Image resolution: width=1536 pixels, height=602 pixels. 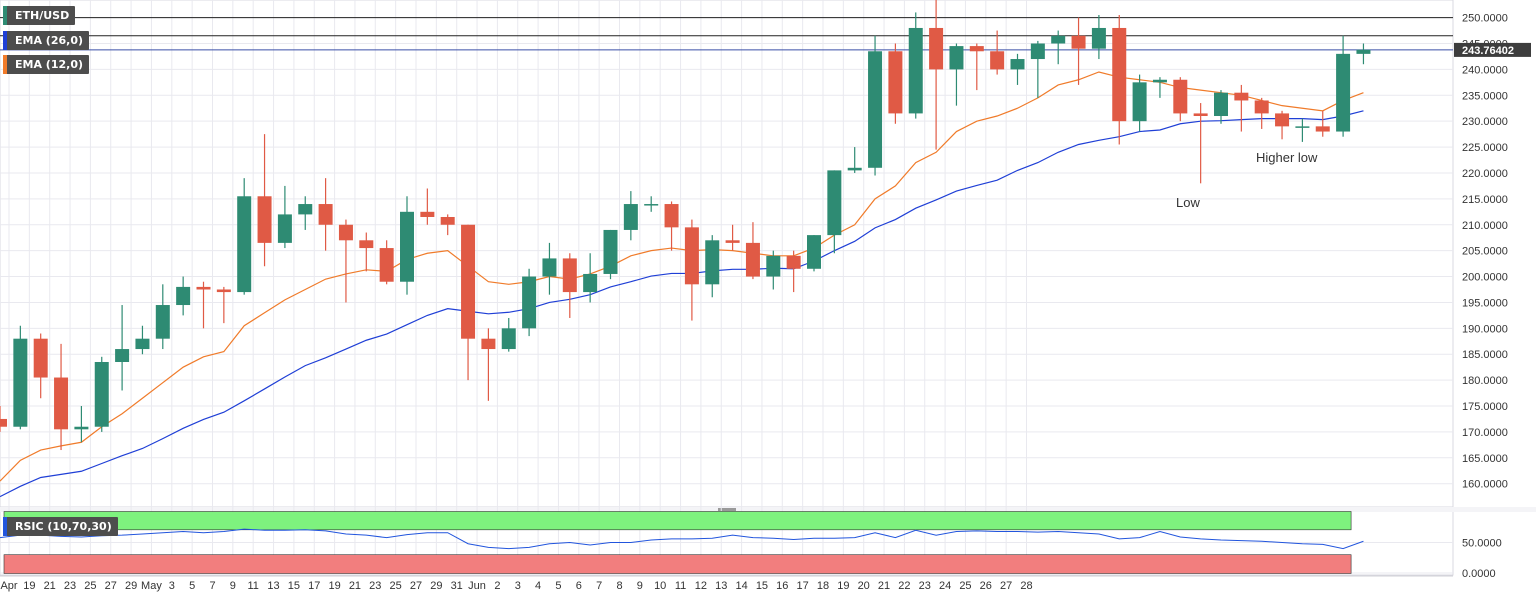 I want to click on price-tick-label: 215.0000, so click(x=1485, y=200).